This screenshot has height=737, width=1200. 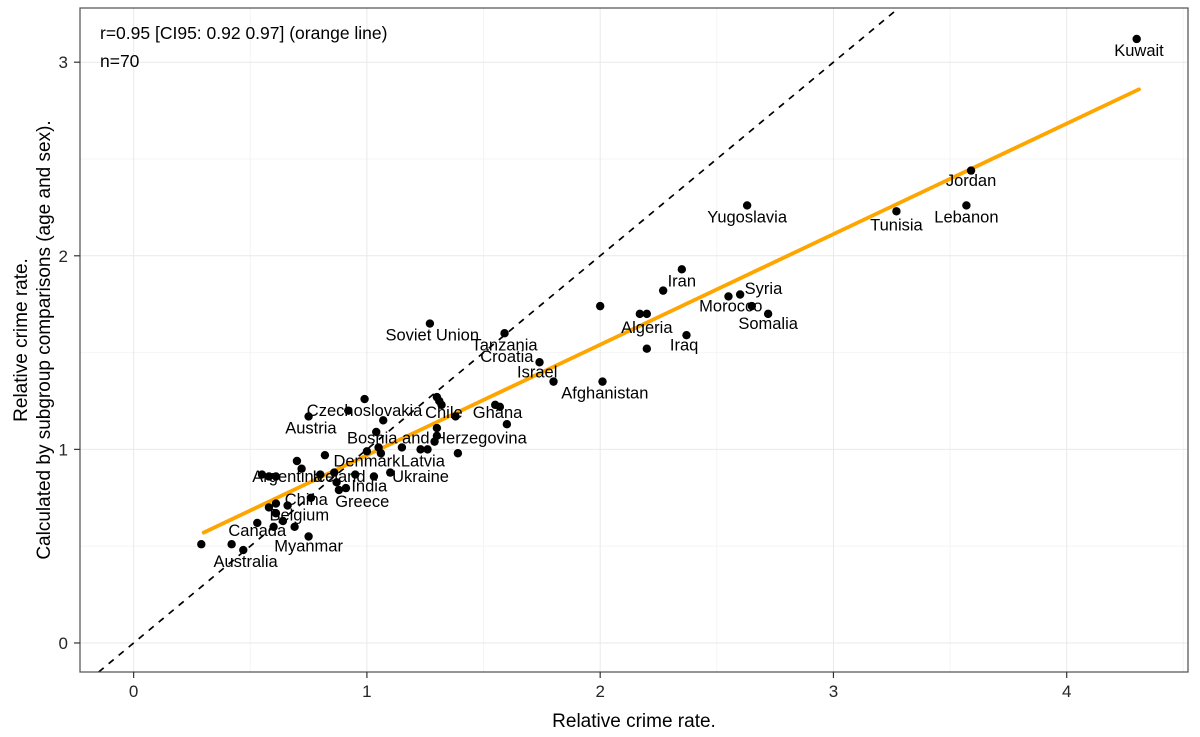 I want to click on country-label: Austria, so click(x=311, y=429).